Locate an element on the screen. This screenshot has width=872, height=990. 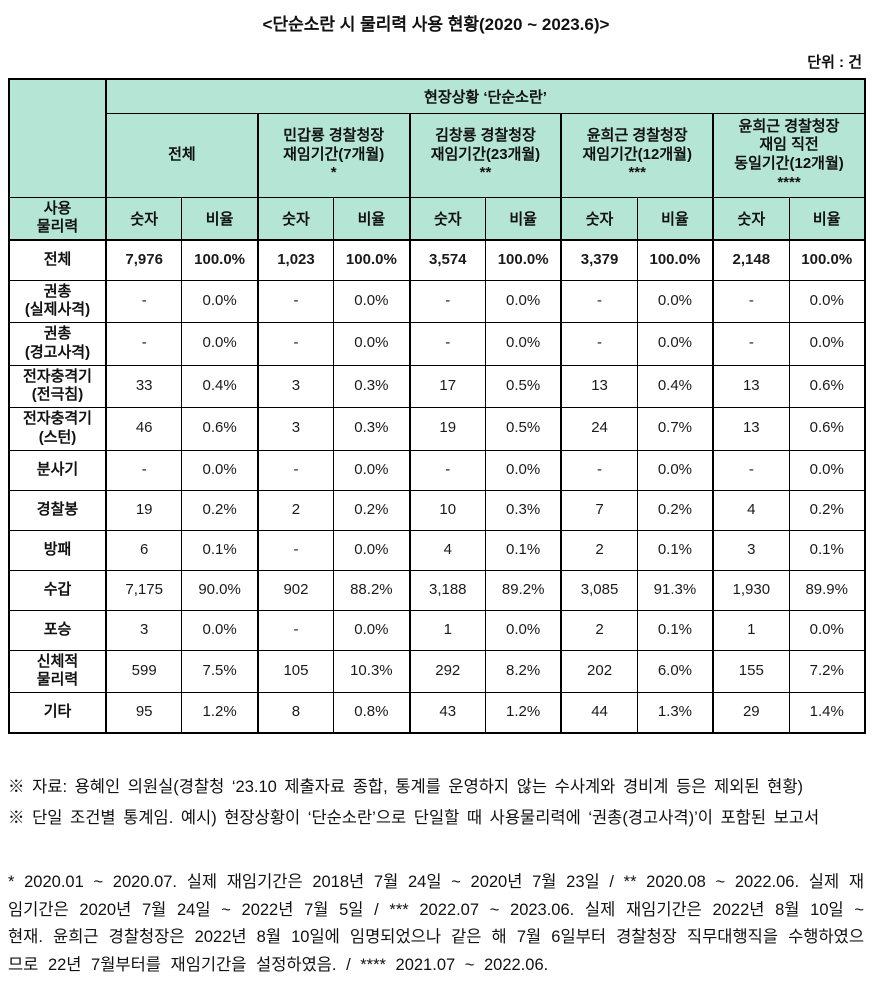
count-cell: 17 is located at coordinates (447, 386).